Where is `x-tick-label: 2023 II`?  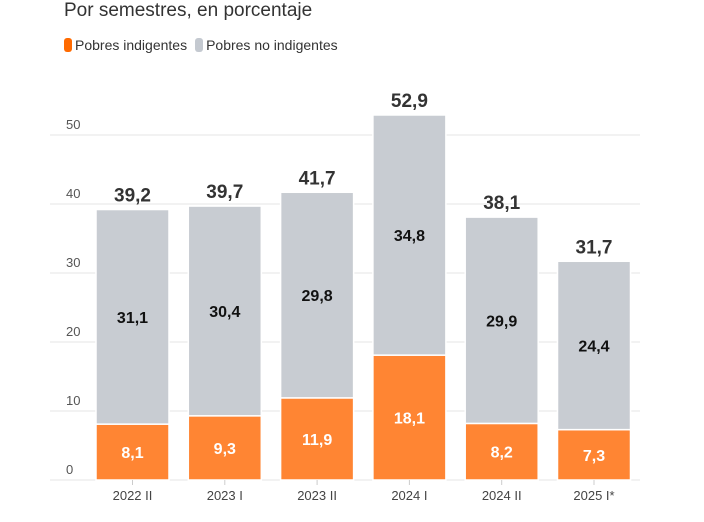
x-tick-label: 2023 II is located at coordinates (317, 495).